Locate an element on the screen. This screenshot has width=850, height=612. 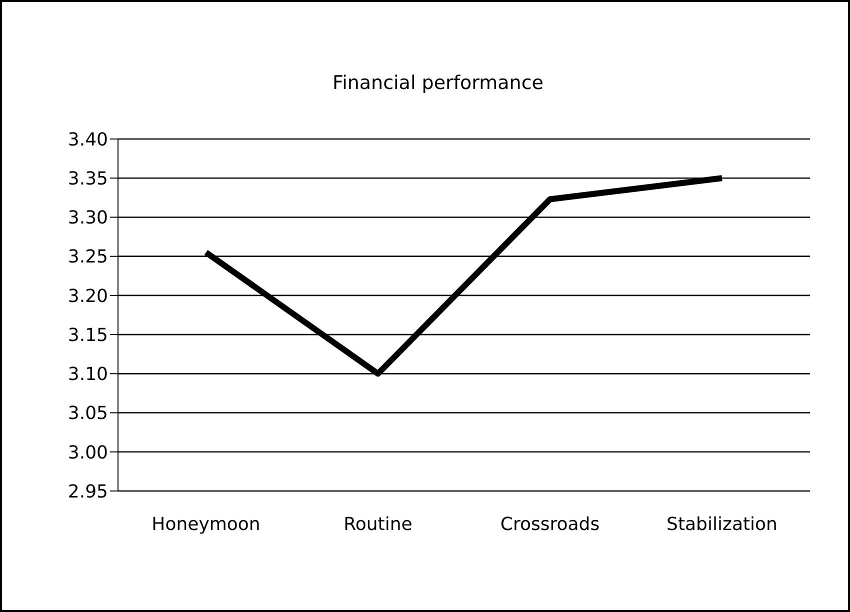
y-tick-label: 3.05 is located at coordinates (88, 413).